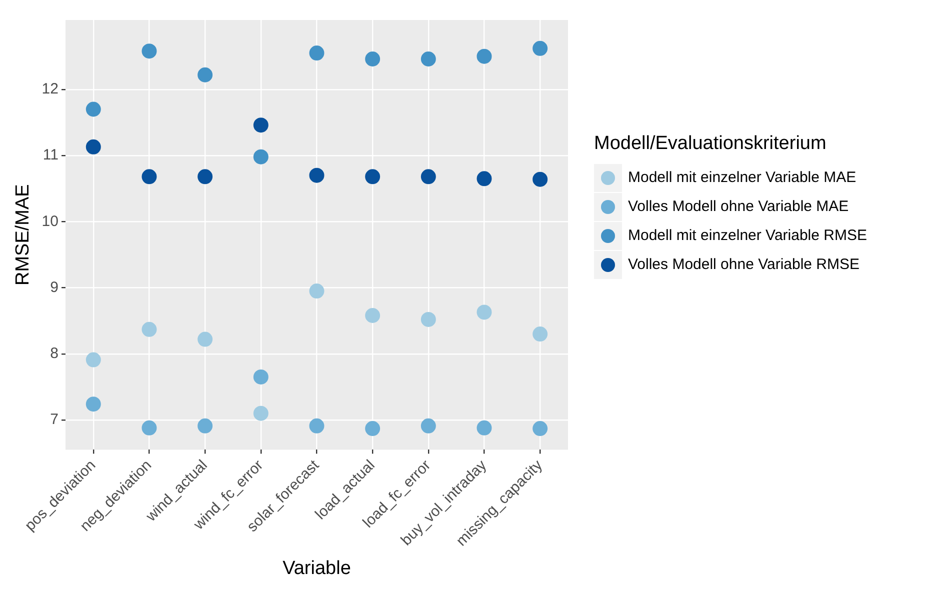 This screenshot has height=592, width=937. What do you see at coordinates (742, 178) in the screenshot?
I see `legend-label: Modell mit einzelner Variable MAE` at bounding box center [742, 178].